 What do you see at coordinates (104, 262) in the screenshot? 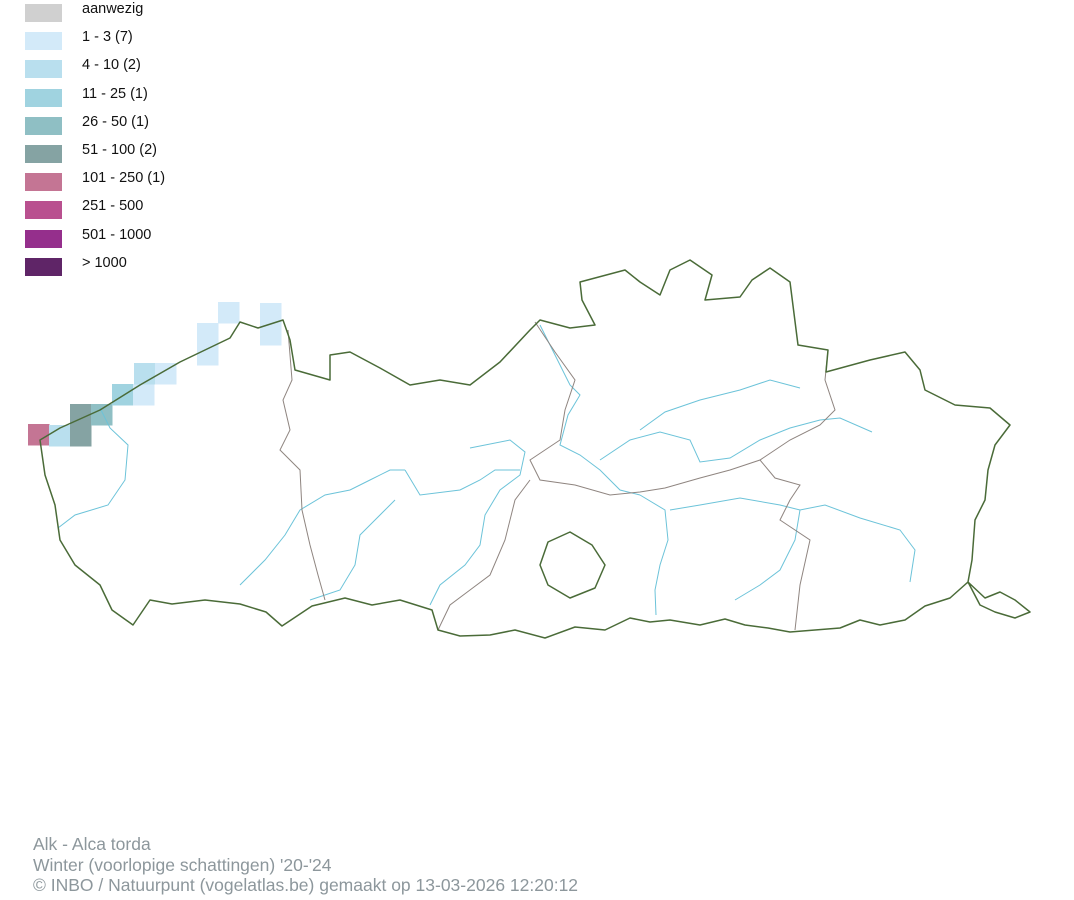
I see `legend-label: > 1000` at bounding box center [104, 262].